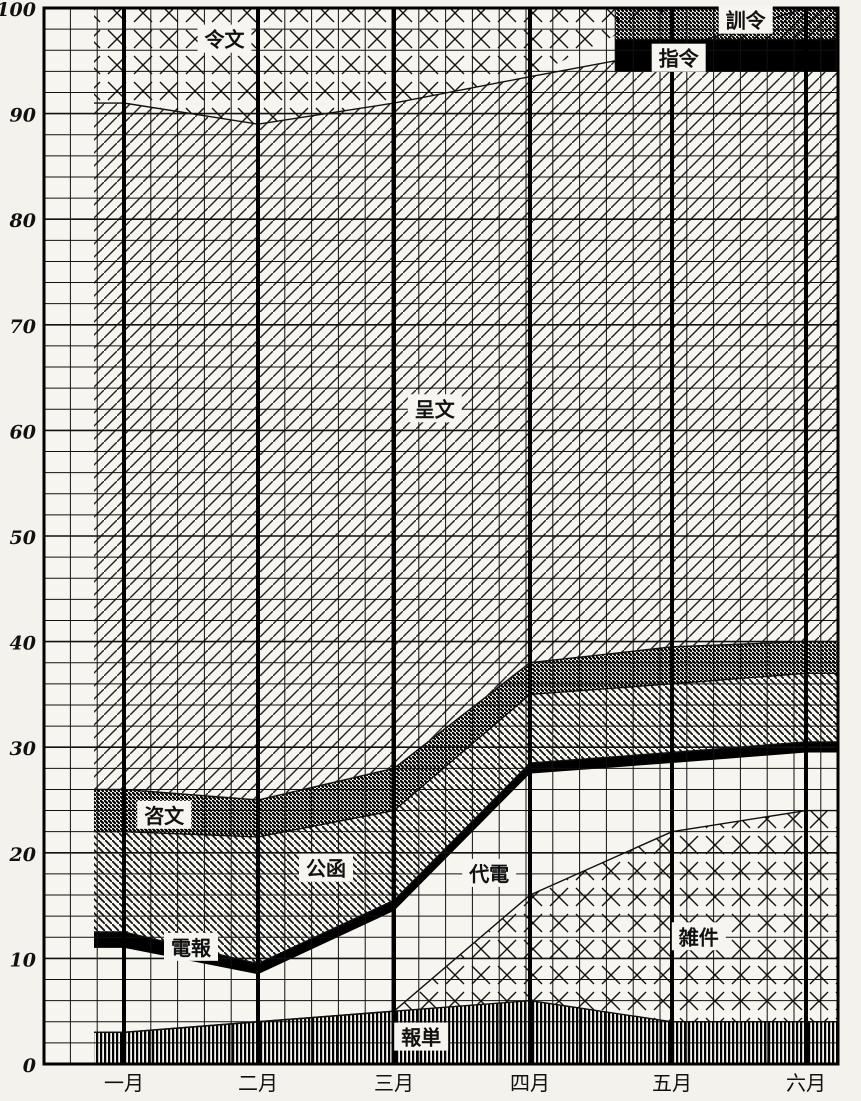  I want to click on y-tick-label: 10, so click(23, 960).